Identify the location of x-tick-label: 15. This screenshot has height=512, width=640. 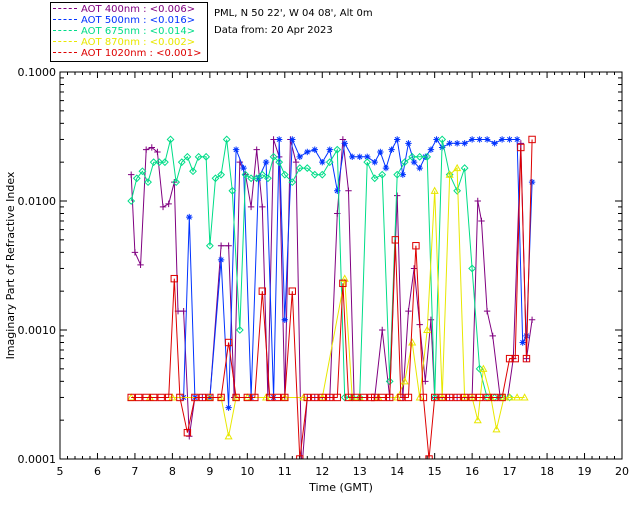
(435, 471).